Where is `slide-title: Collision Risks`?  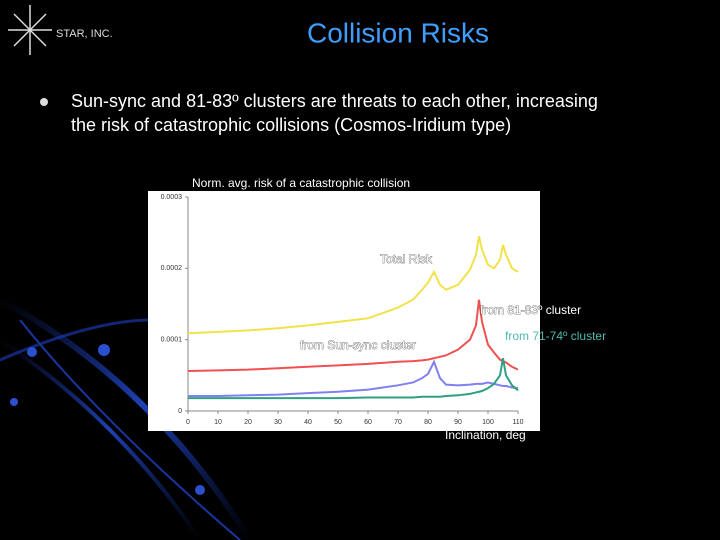 slide-title: Collision Risks is located at coordinates (398, 32).